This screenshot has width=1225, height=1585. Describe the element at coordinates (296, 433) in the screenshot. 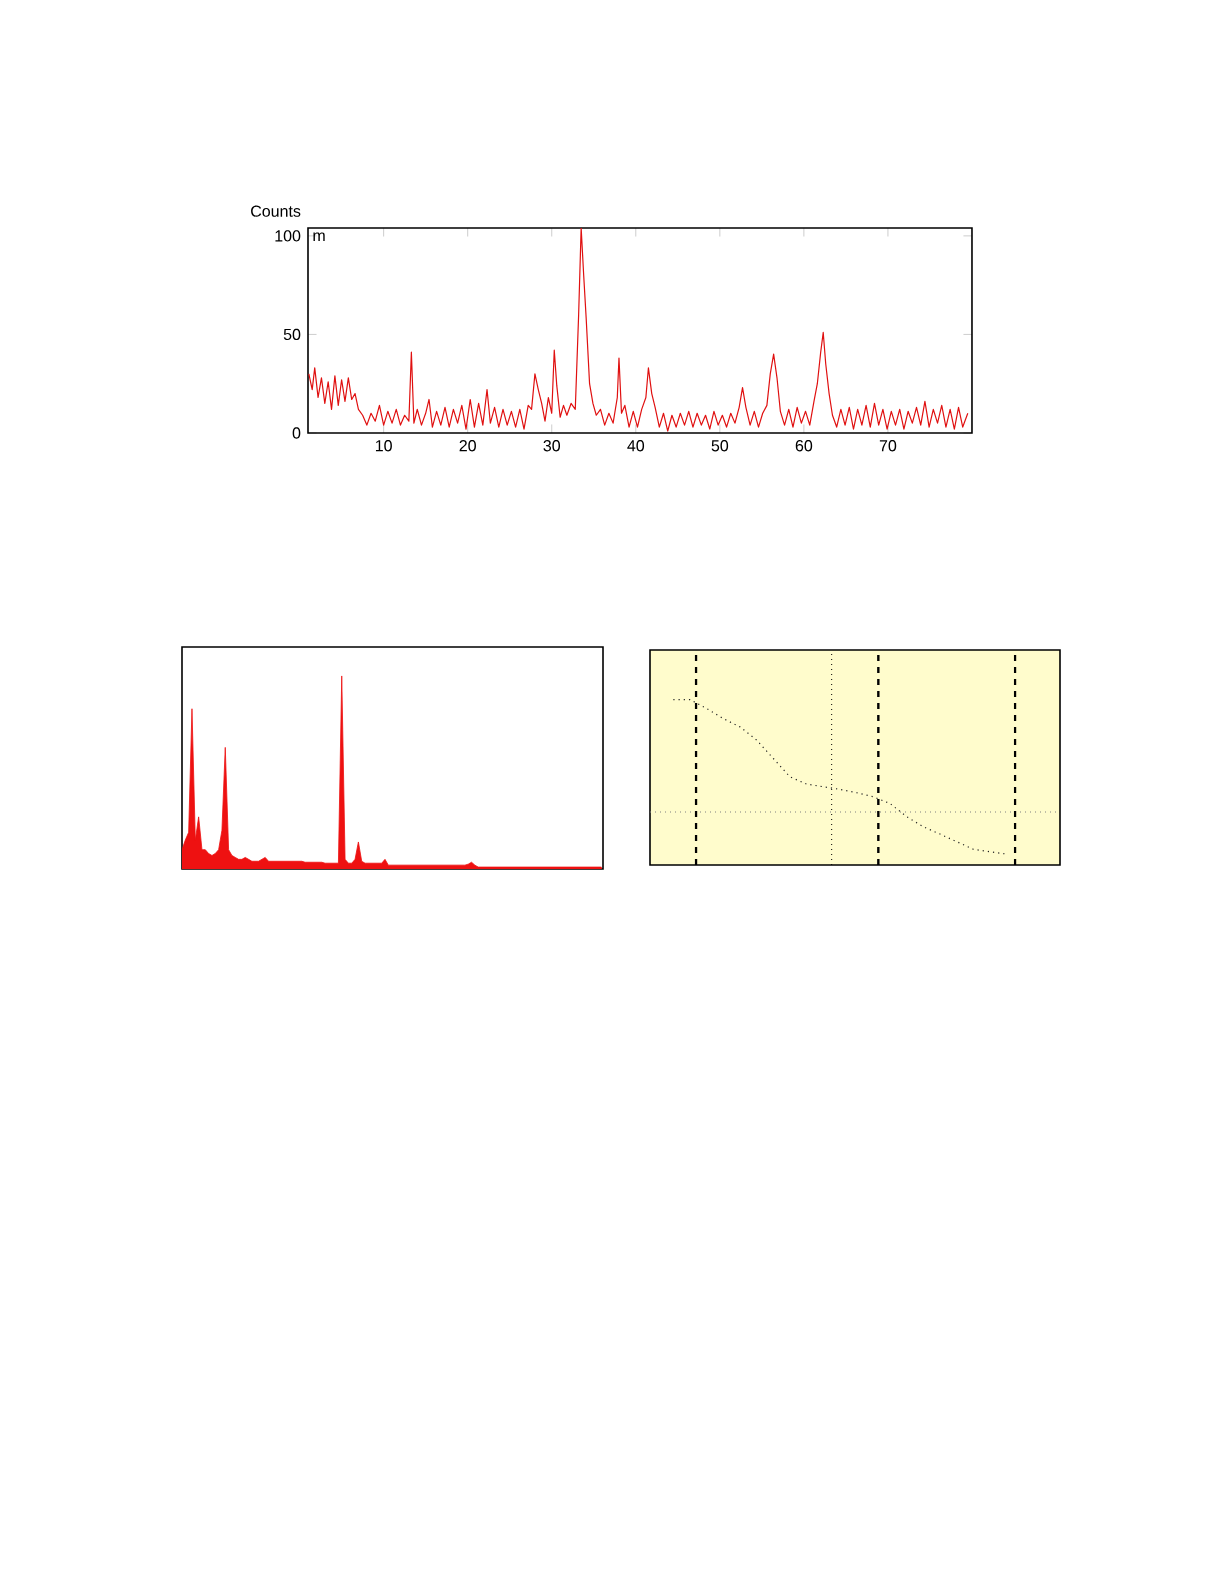

I see `y-tick-label: 0` at that location.